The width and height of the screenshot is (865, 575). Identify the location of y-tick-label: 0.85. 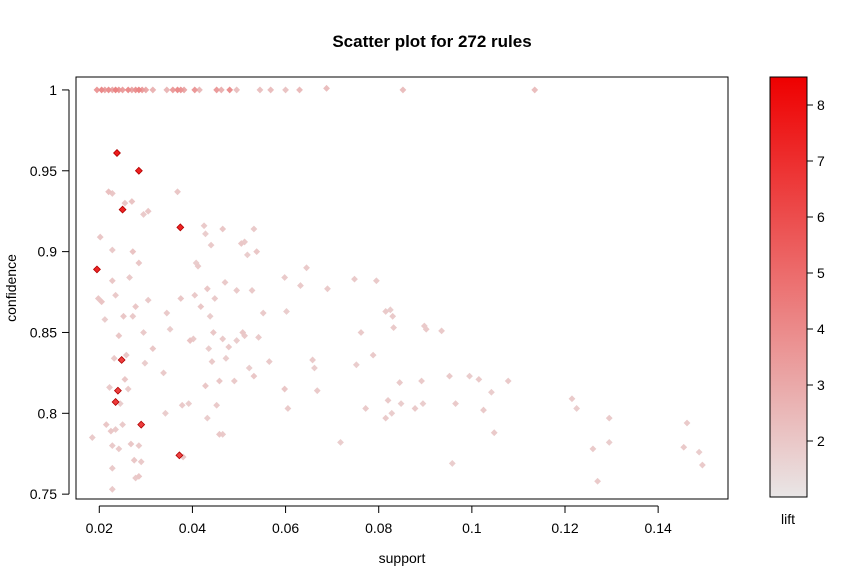
(43, 332).